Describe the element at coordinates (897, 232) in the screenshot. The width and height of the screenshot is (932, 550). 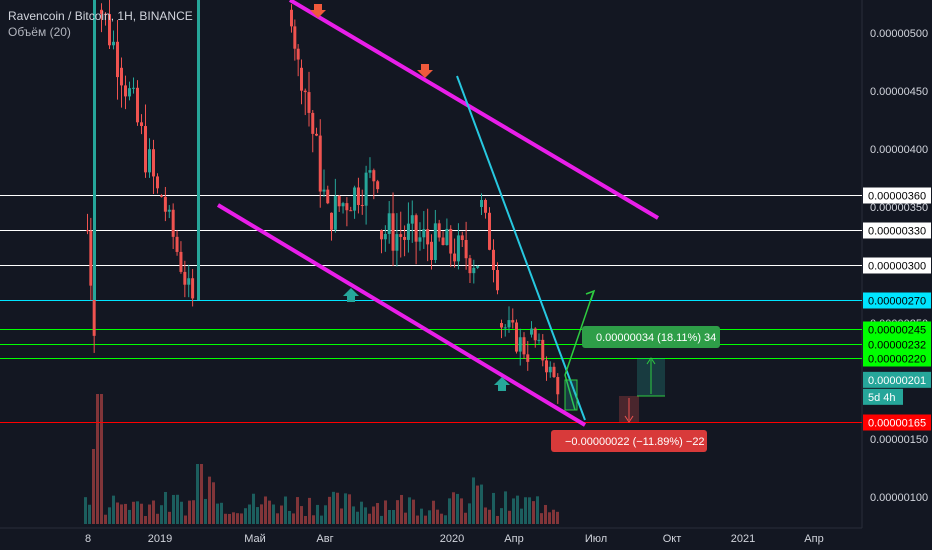
I see `level-price-tag-label: 0.00000330` at that location.